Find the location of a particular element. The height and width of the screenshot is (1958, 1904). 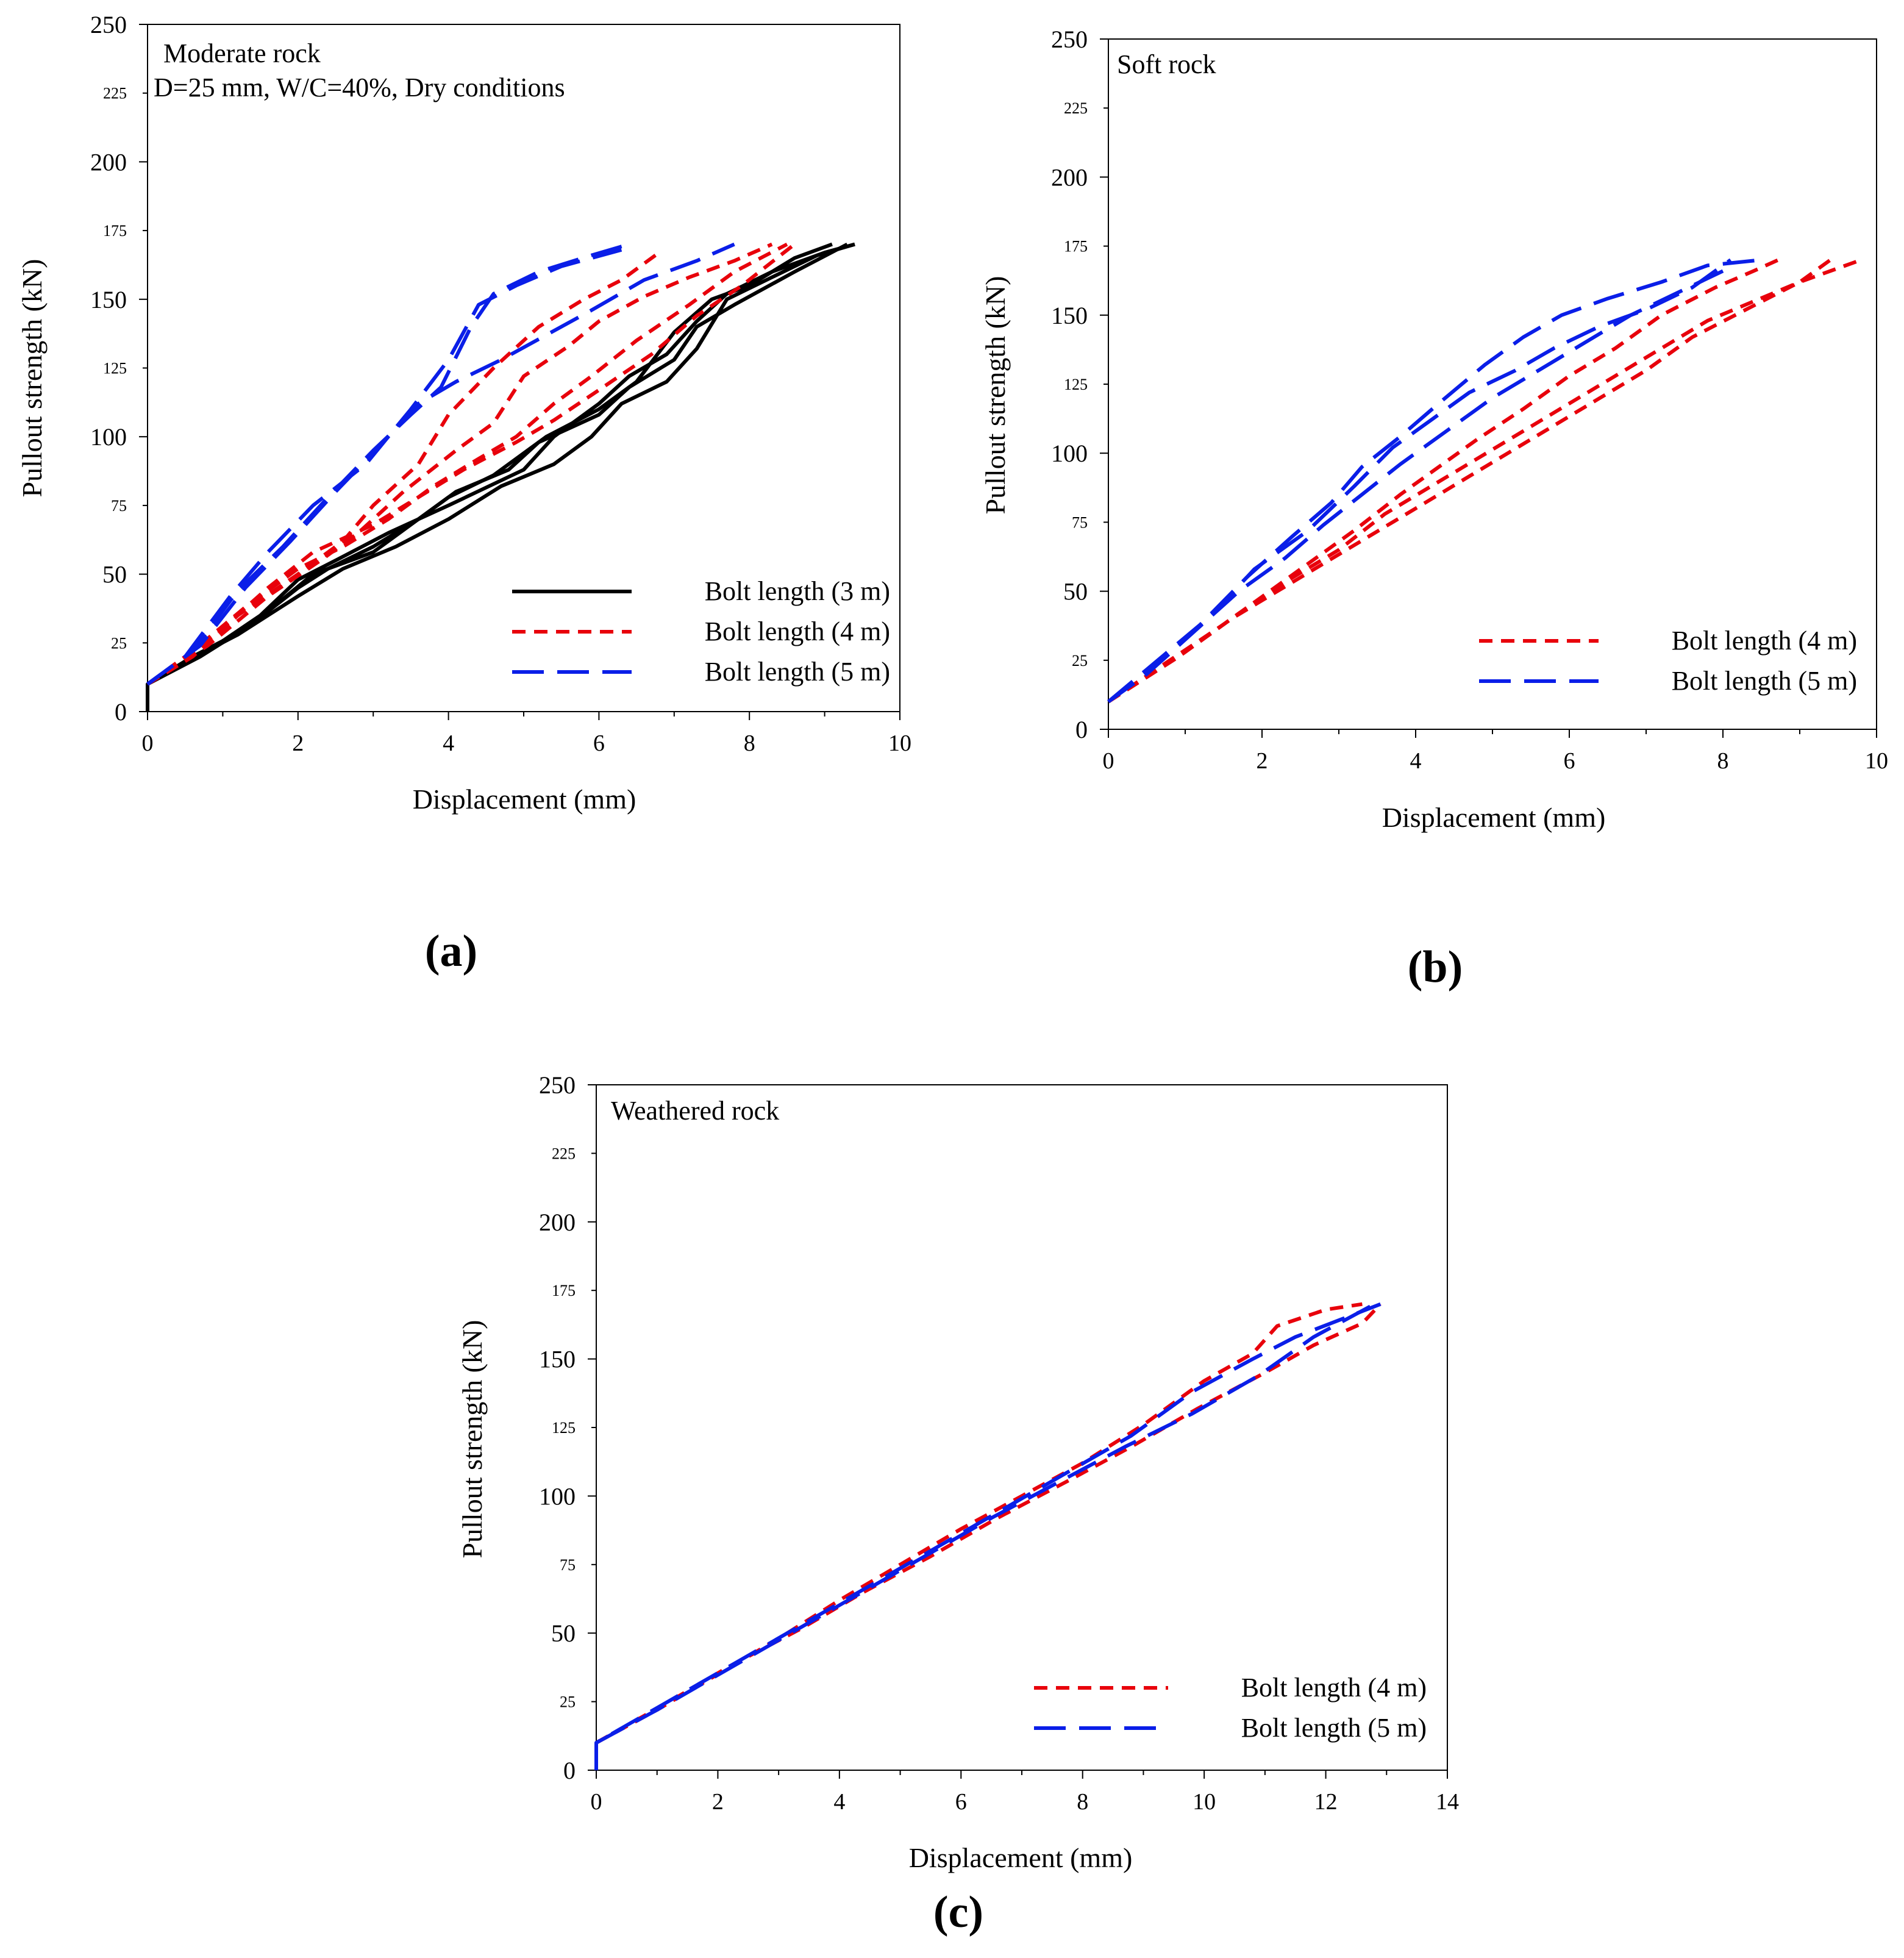

panel-c-letter: (c) is located at coordinates (958, 1912).